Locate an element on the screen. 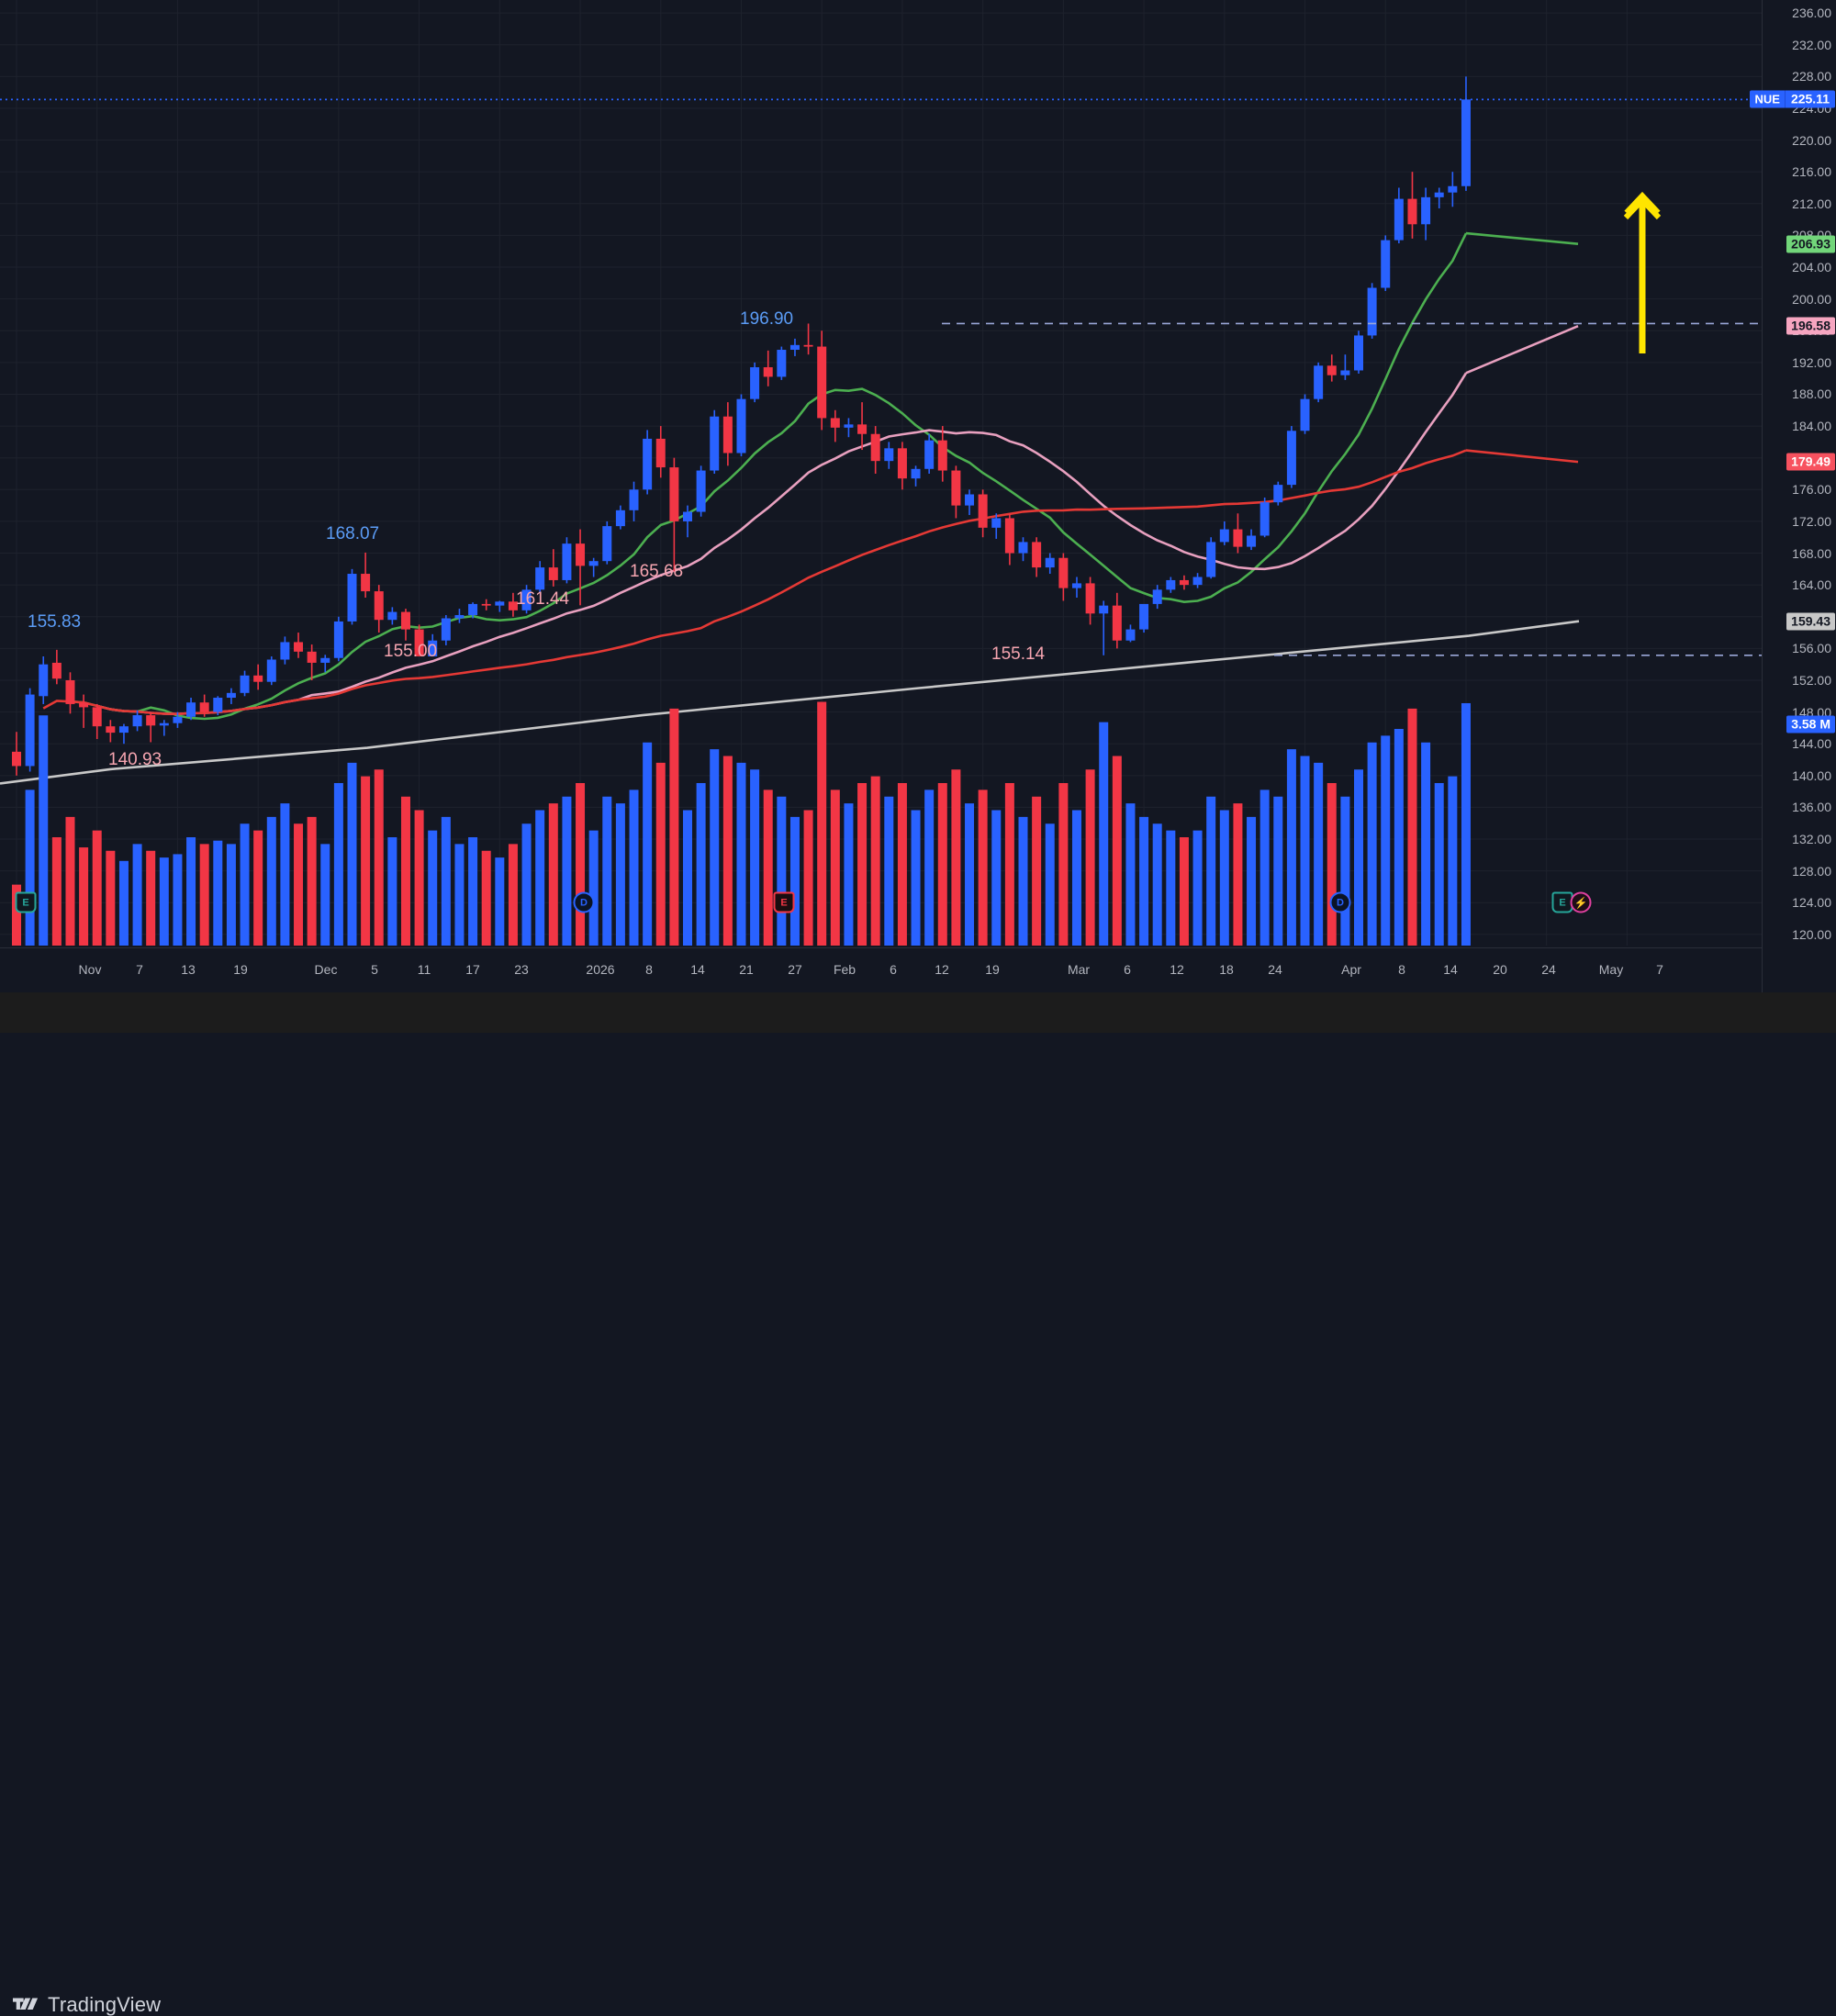 The image size is (1836, 2016). time-tick-label: 18 is located at coordinates (1226, 969).